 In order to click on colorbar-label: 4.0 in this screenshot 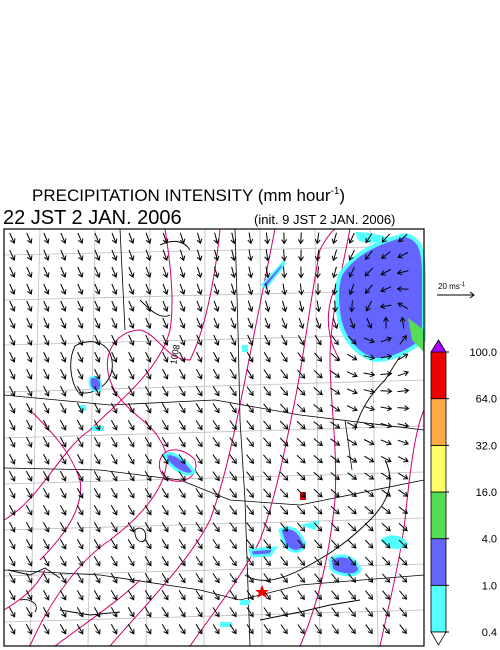, I will do `click(489, 540)`.